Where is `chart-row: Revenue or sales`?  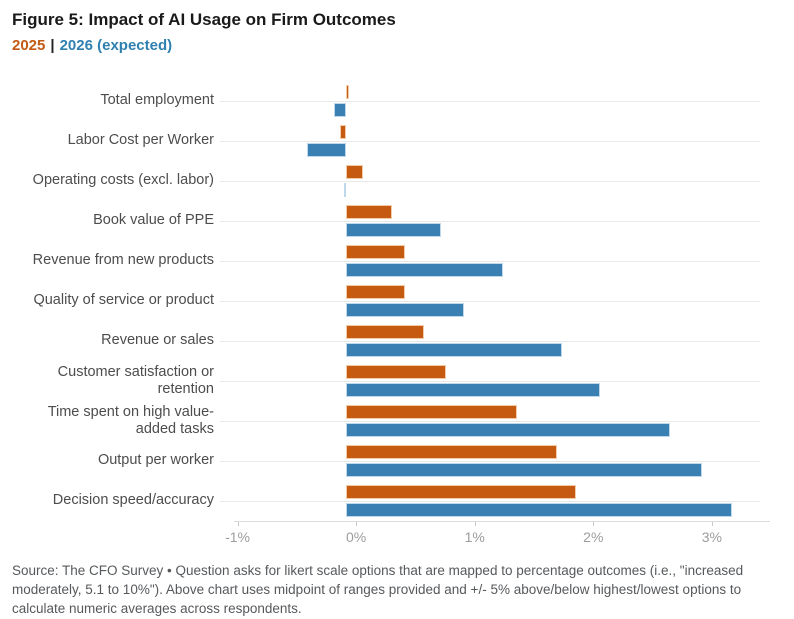
chart-row: Revenue or sales is located at coordinates (397, 341).